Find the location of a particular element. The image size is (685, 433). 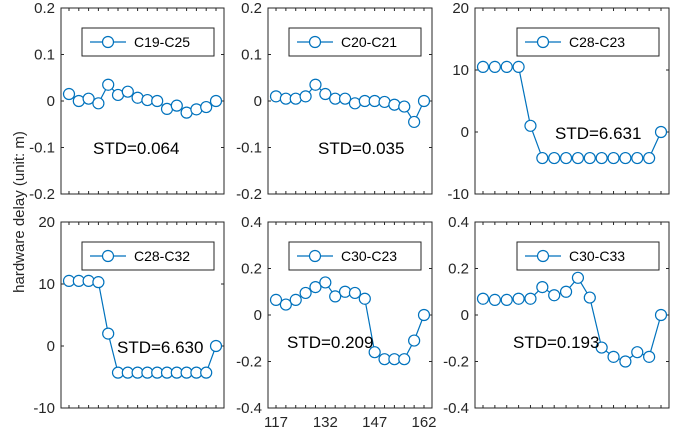

subplot-c28-c32: -10 0 10 20 C28-C32 STD=6.630 is located at coordinates (129, 315).